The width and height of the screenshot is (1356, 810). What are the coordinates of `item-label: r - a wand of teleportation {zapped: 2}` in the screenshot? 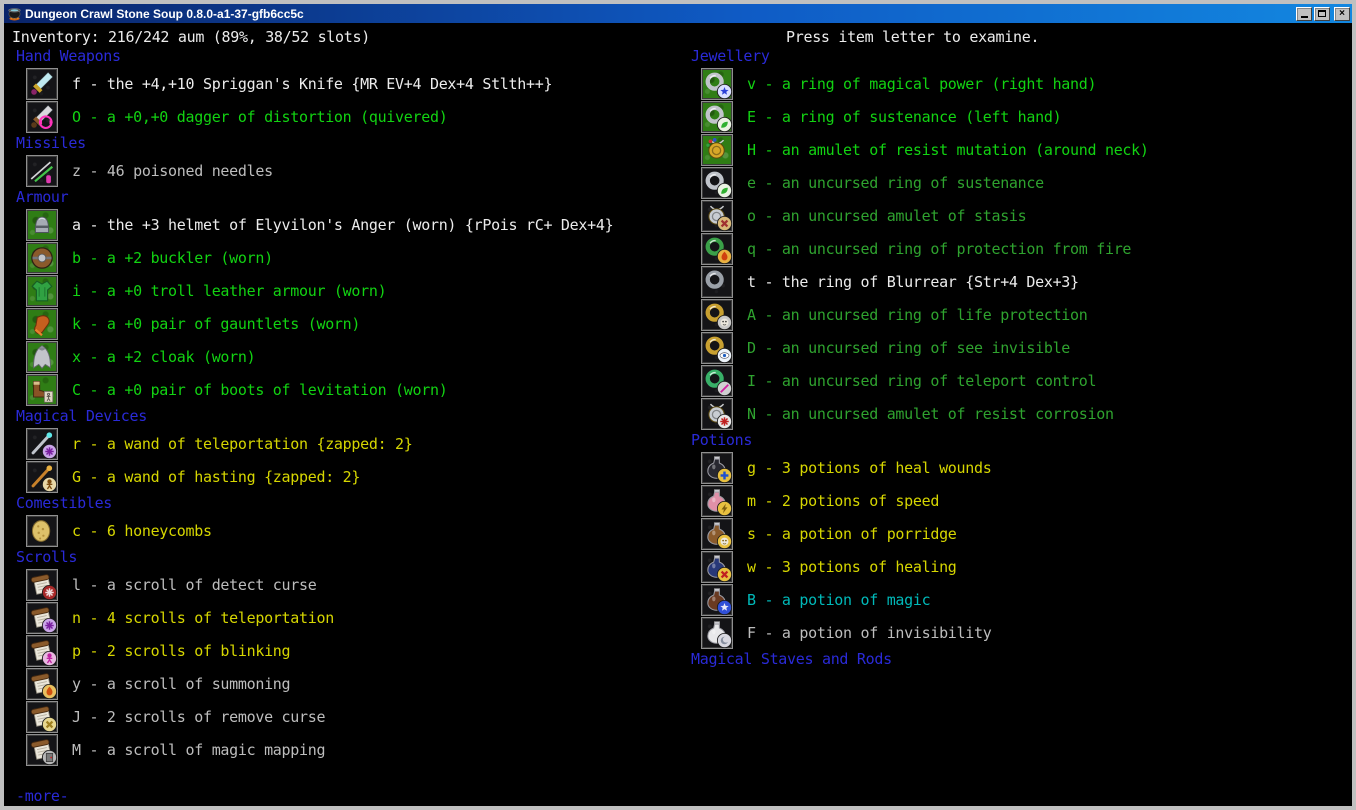 It's located at (242, 443).